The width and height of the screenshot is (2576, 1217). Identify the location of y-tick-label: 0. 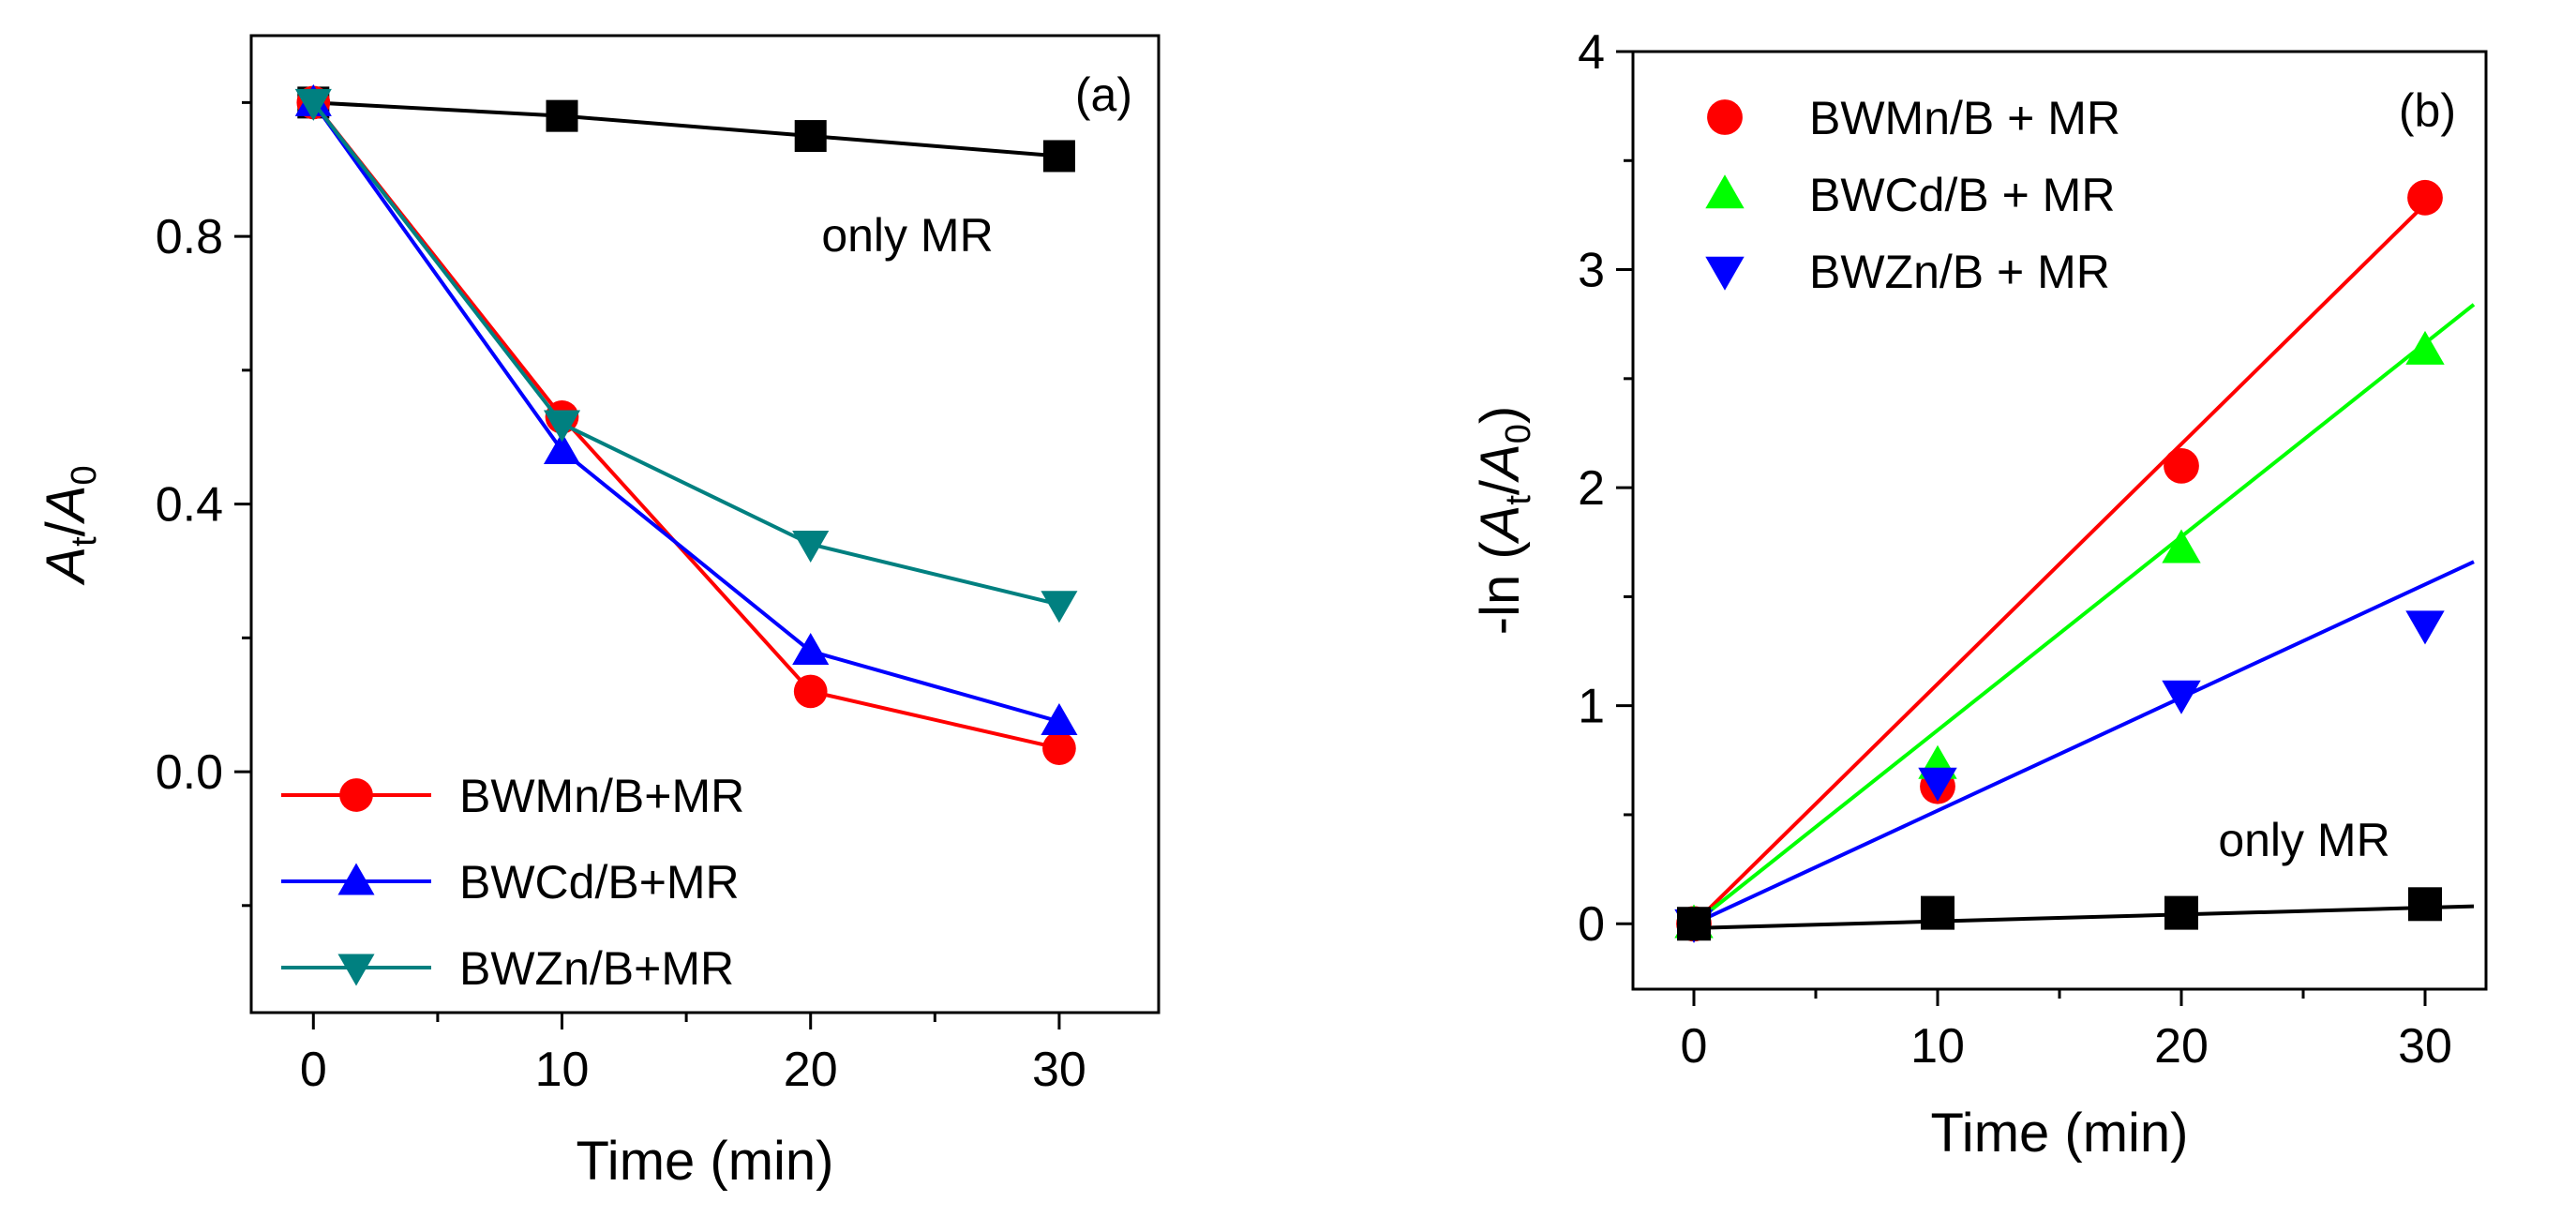
(1592, 924).